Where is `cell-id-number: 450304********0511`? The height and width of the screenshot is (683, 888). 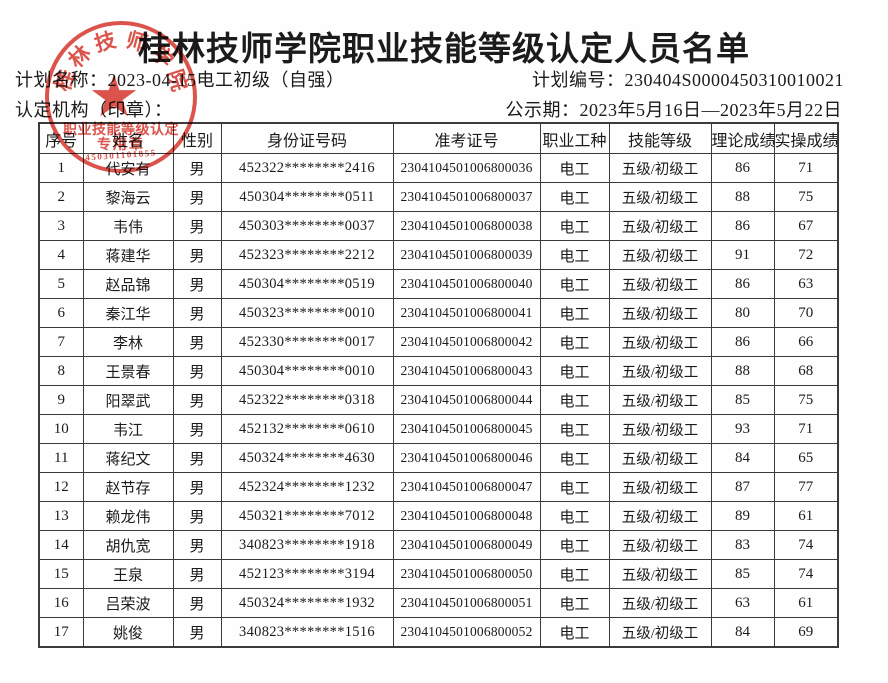 cell-id-number: 450304********0511 is located at coordinates (307, 197).